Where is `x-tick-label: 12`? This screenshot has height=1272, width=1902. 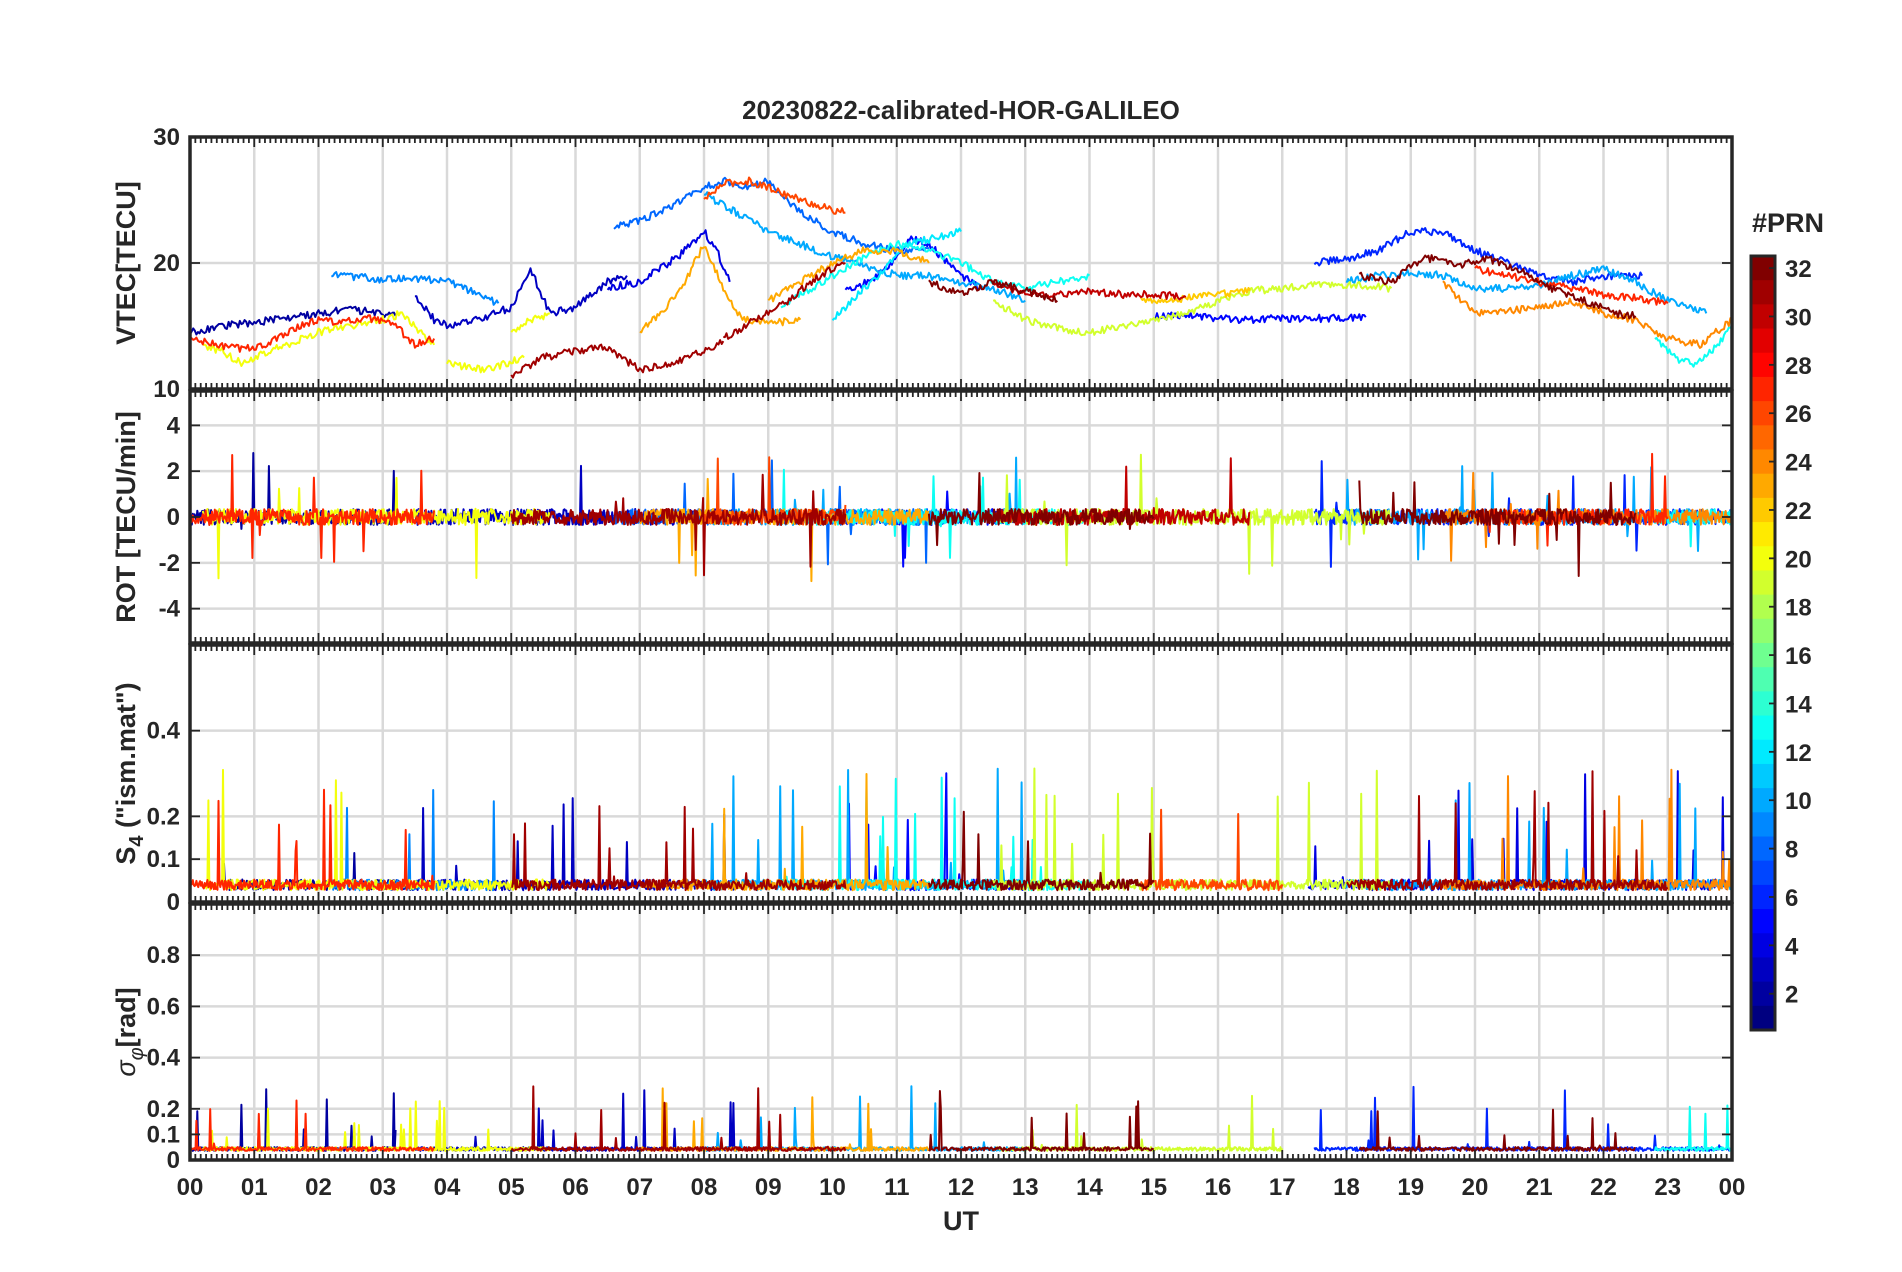 x-tick-label: 12 is located at coordinates (961, 1187).